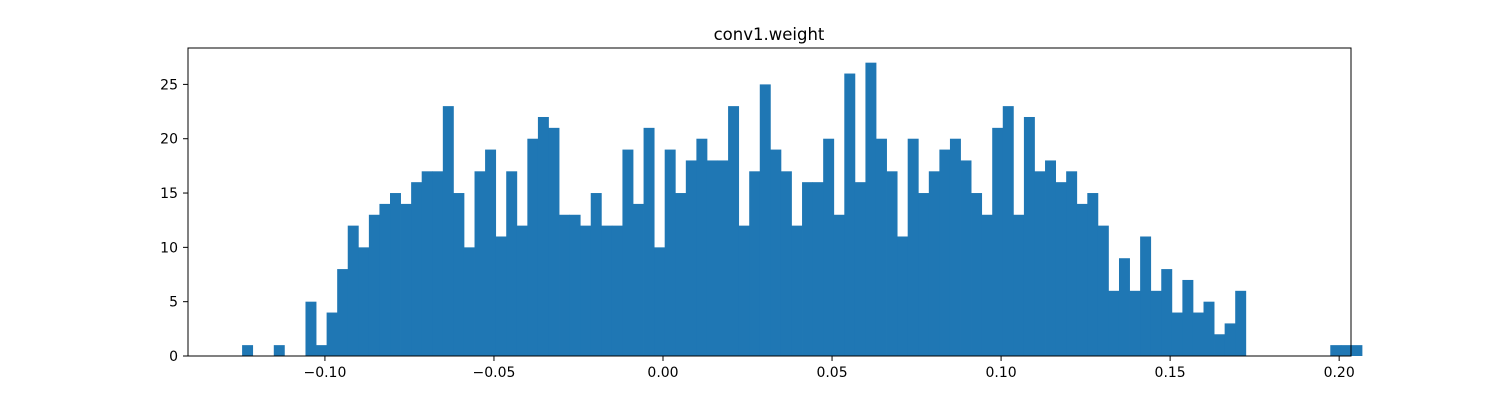 The height and width of the screenshot is (405, 1500). I want to click on y-tick-label: 10, so click(169, 248).